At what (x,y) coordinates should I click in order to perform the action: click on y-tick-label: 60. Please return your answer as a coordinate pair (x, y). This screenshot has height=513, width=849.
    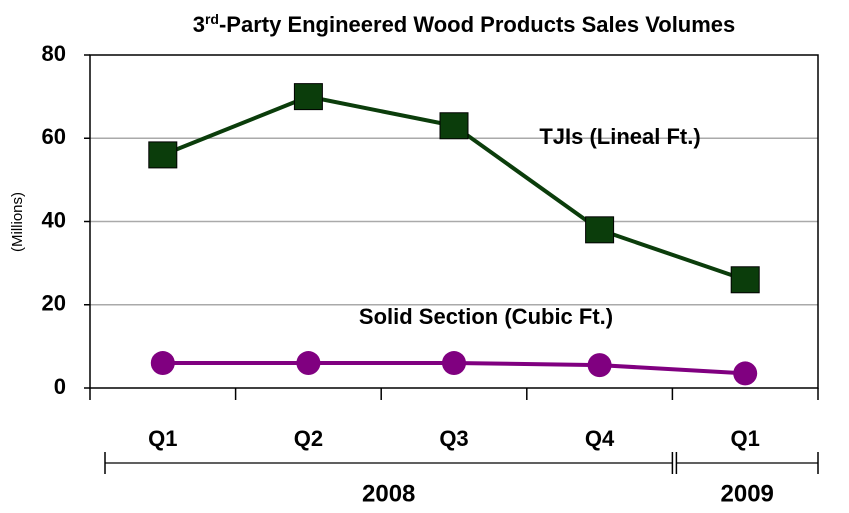
    Looking at the image, I should click on (54, 136).